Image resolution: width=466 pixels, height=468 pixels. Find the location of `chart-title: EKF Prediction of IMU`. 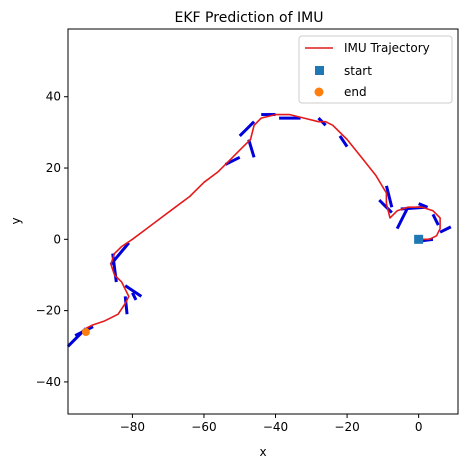

chart-title: EKF Prediction of IMU is located at coordinates (249, 18).